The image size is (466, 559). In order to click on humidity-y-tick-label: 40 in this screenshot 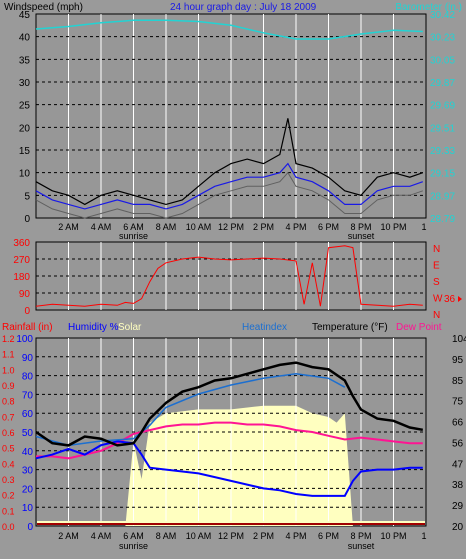, I will do `click(28, 452)`.